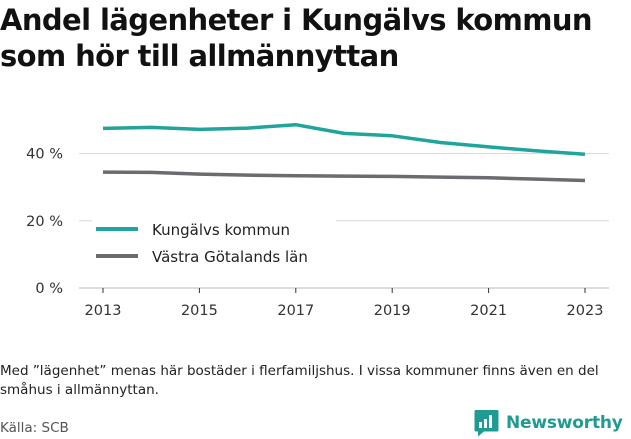 The width and height of the screenshot is (631, 439). I want to click on legend-label: Västra Götalands län, so click(230, 257).